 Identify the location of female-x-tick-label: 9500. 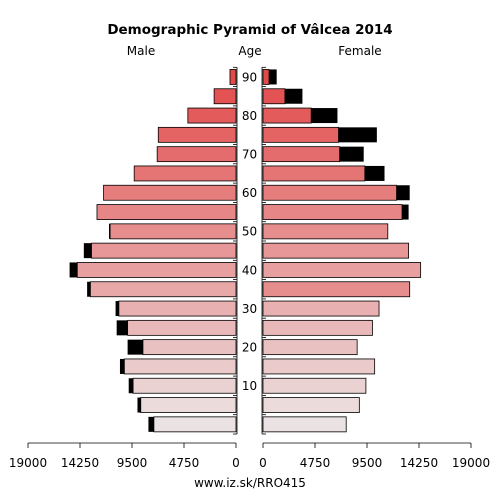
(367, 463).